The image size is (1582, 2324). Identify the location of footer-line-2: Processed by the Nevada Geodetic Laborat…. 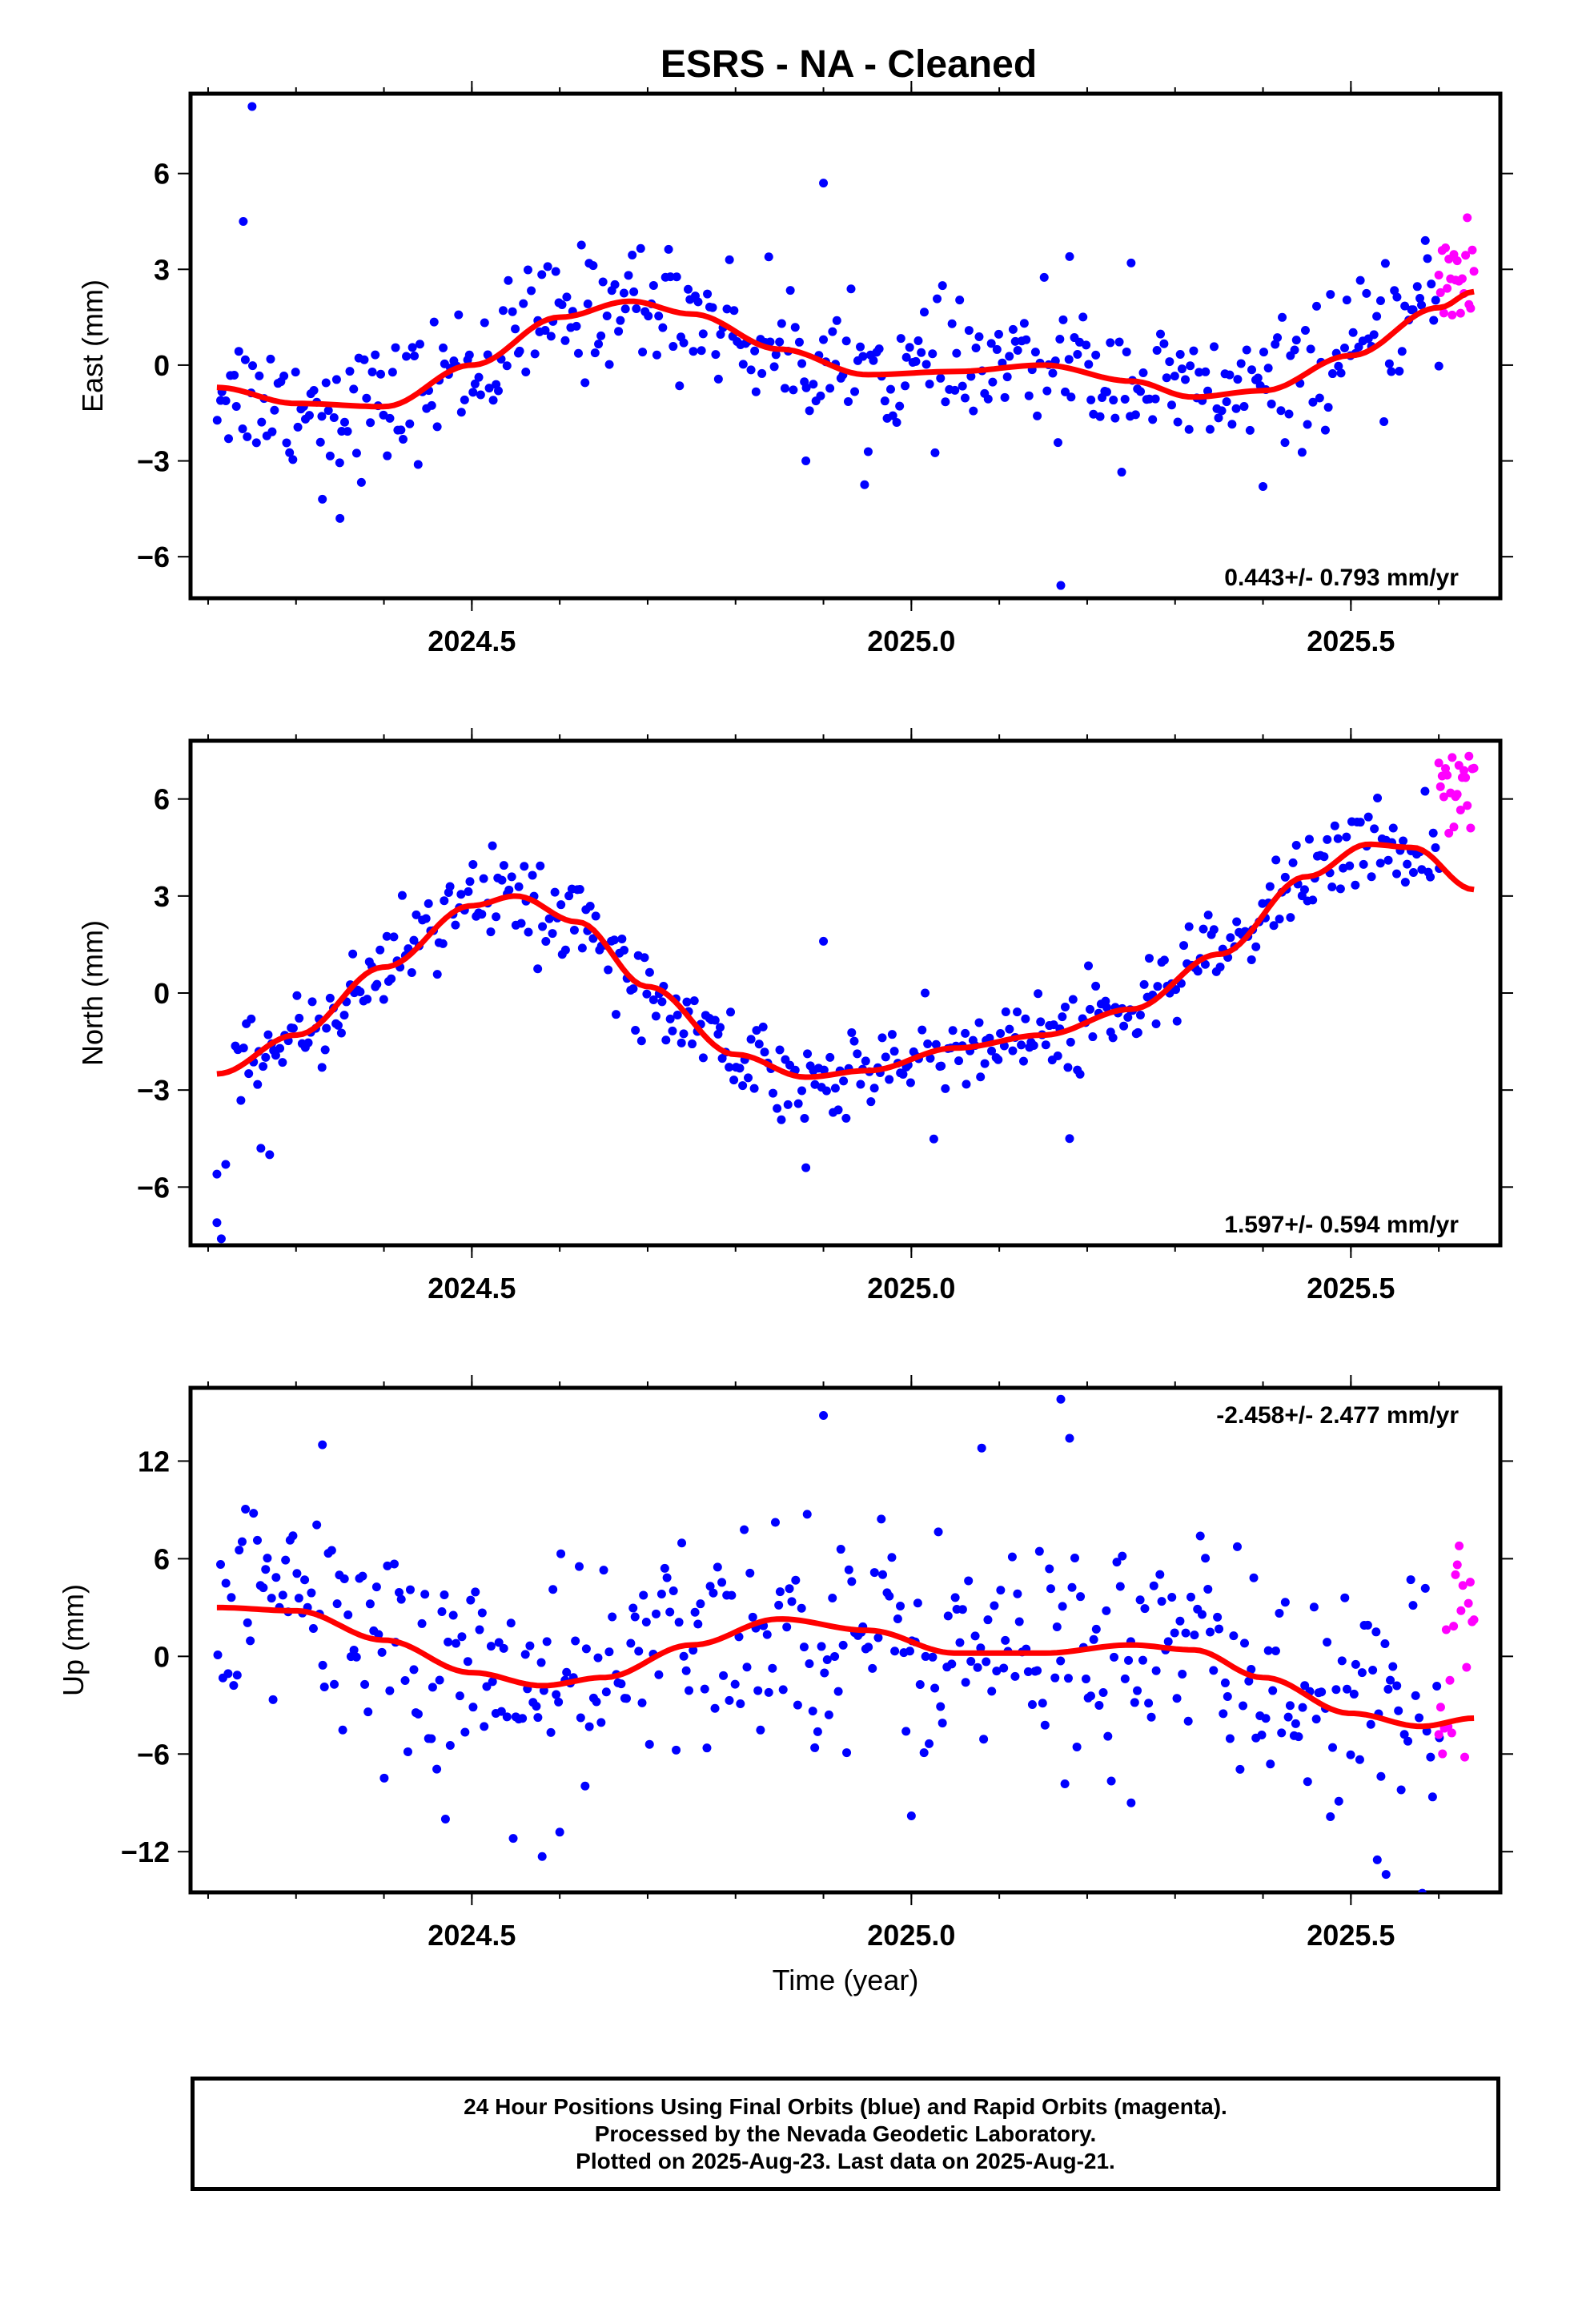
(846, 2133).